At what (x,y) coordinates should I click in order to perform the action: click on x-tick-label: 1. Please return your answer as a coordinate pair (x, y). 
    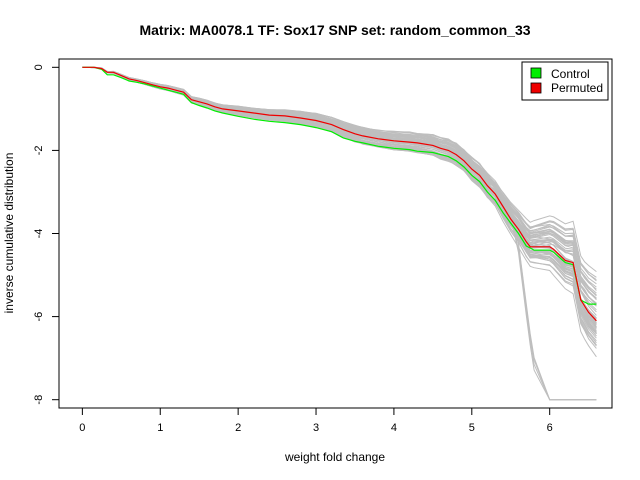
    Looking at the image, I should click on (160, 428).